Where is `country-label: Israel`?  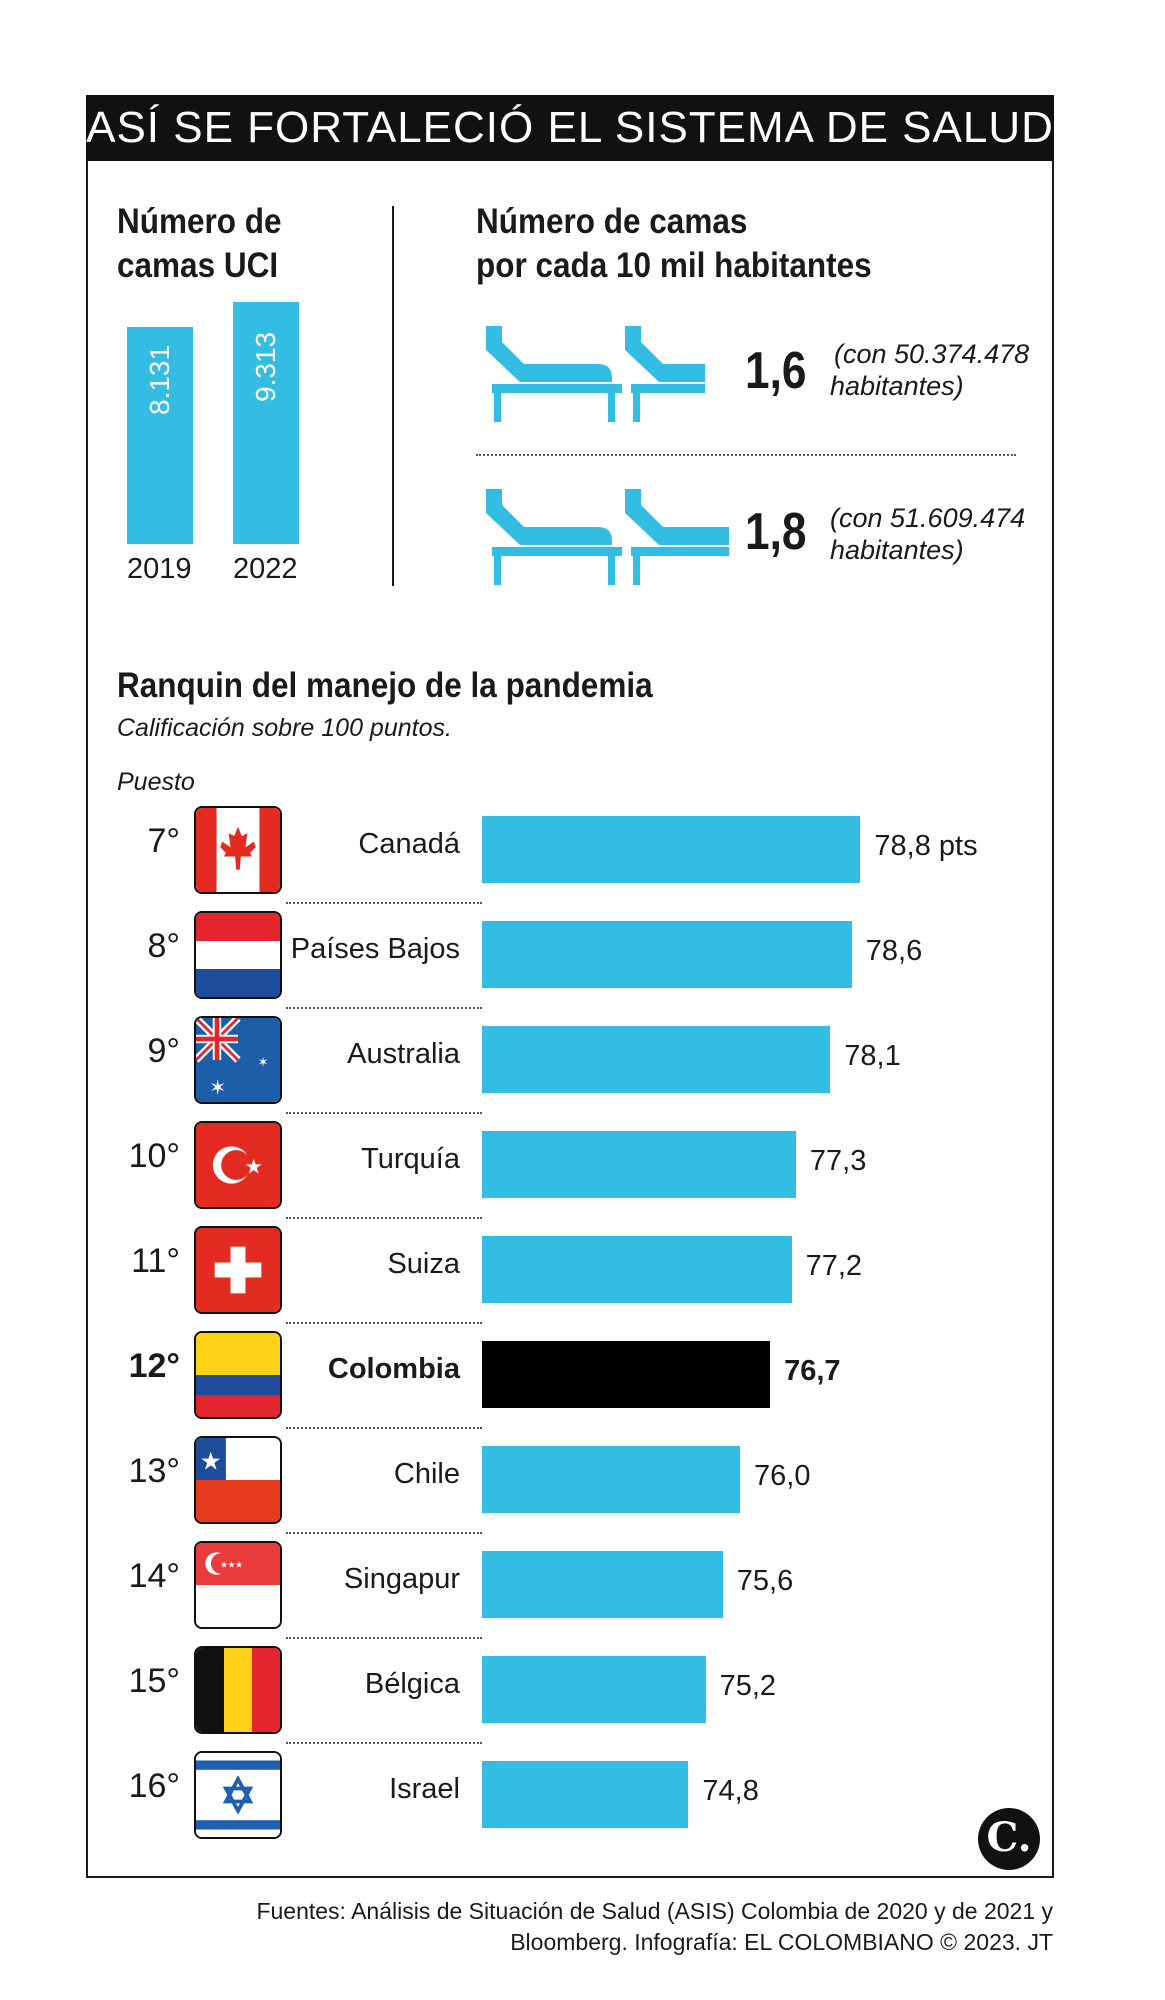
country-label: Israel is located at coordinates (424, 1789).